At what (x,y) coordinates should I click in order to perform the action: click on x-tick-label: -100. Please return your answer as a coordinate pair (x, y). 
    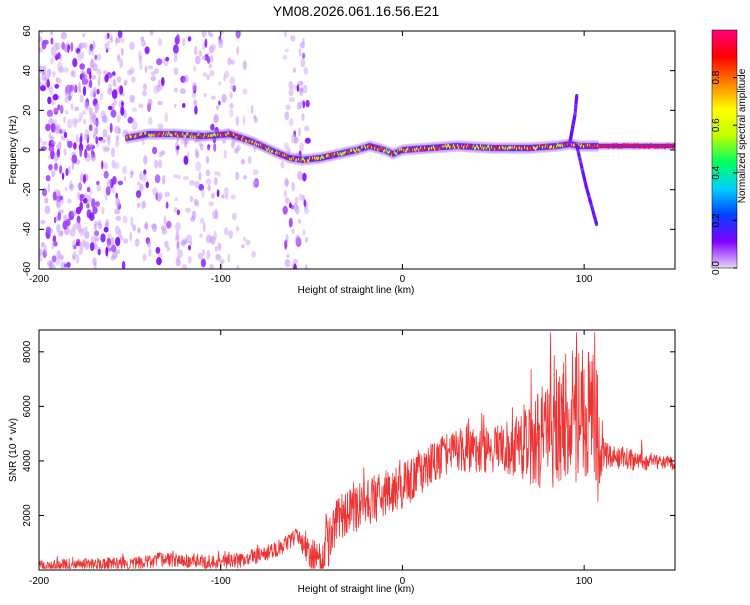
    Looking at the image, I should click on (221, 279).